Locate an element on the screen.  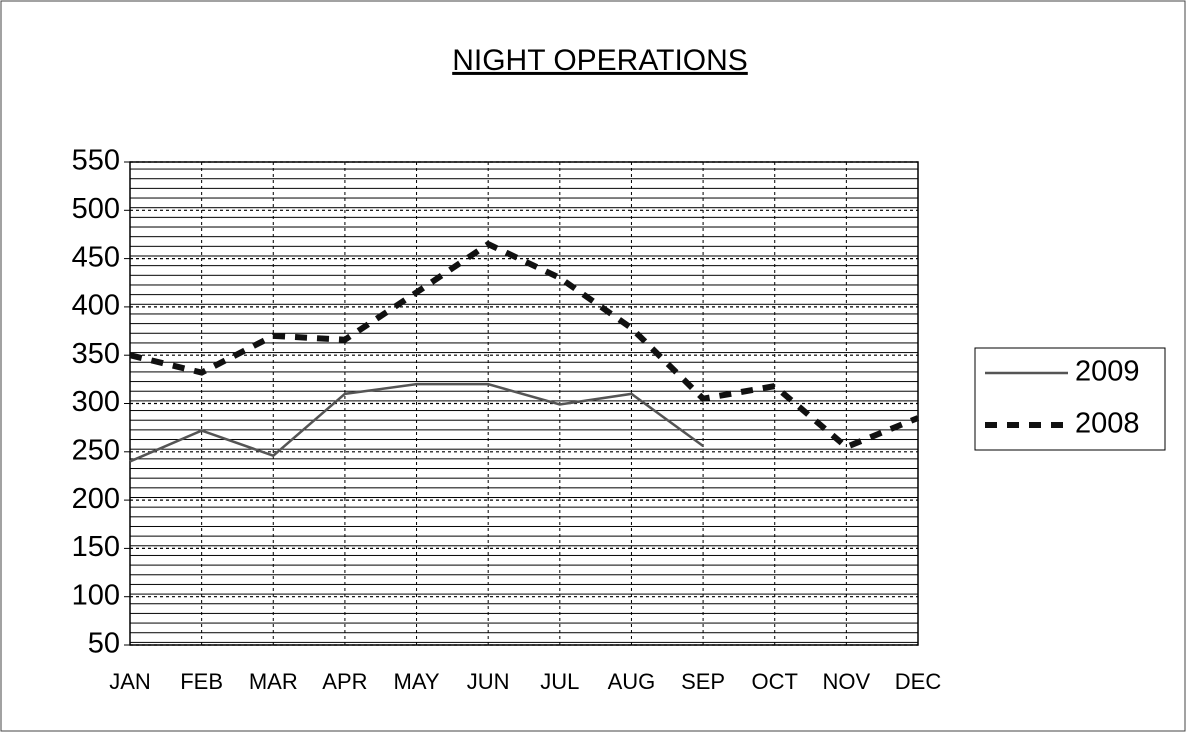
x-tick-label: APR is located at coordinates (344, 681).